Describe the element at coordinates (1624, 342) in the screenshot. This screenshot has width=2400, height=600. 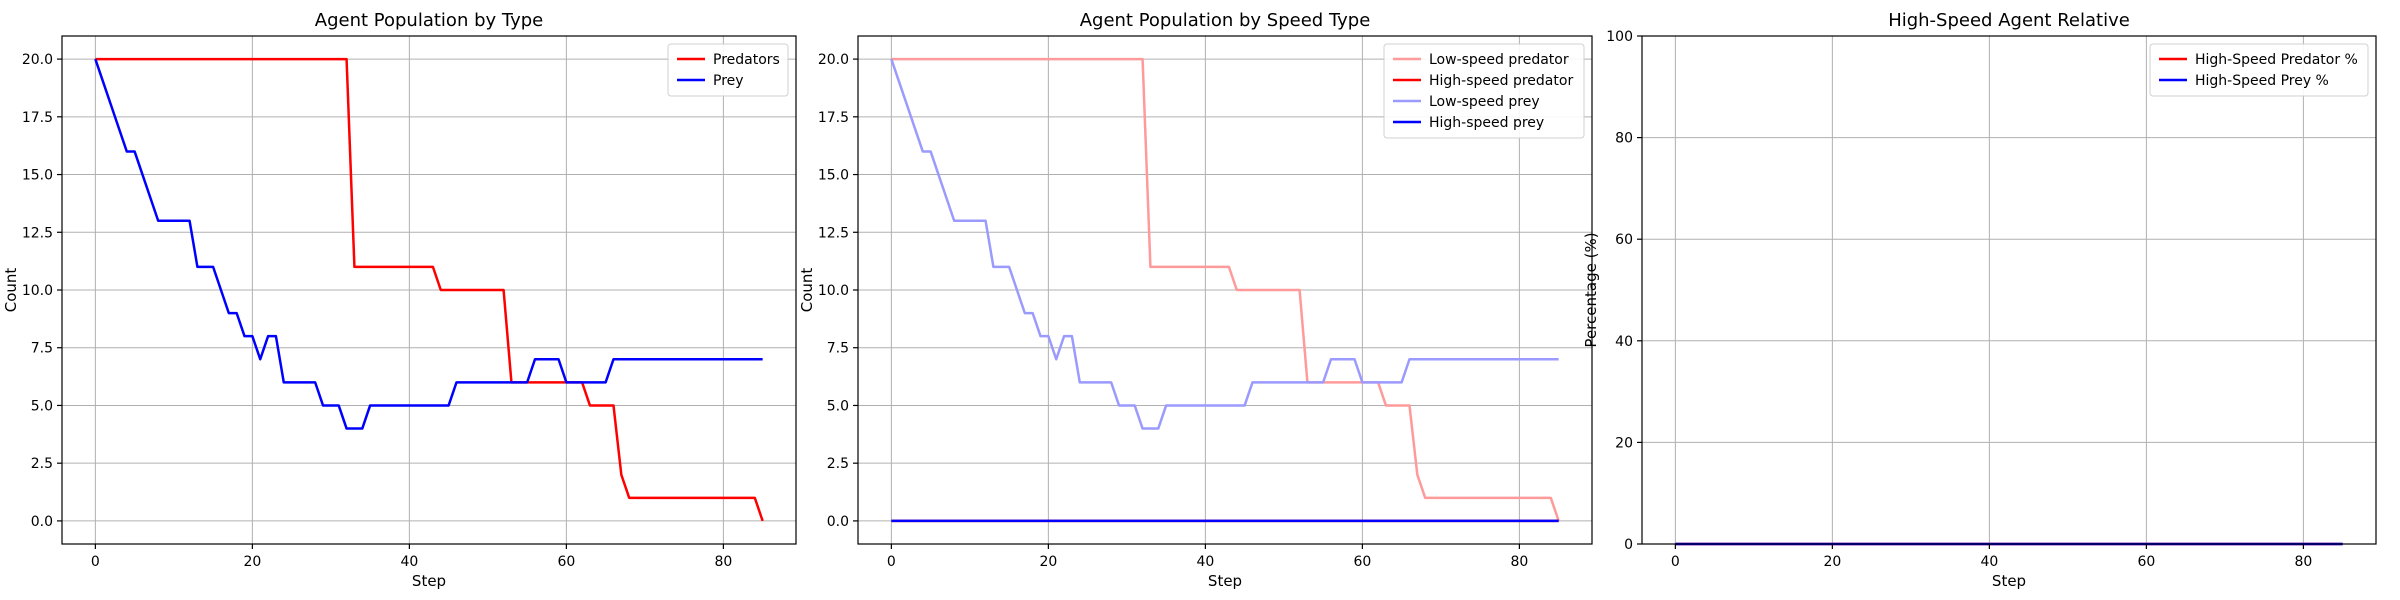
I see `y-tick-label: 40` at that location.